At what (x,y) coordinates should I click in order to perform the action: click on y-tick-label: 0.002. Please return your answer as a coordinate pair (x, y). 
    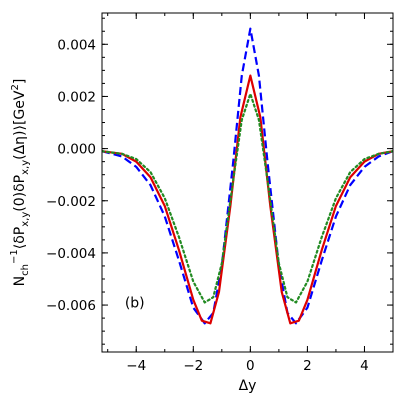
    Looking at the image, I should click on (76, 97).